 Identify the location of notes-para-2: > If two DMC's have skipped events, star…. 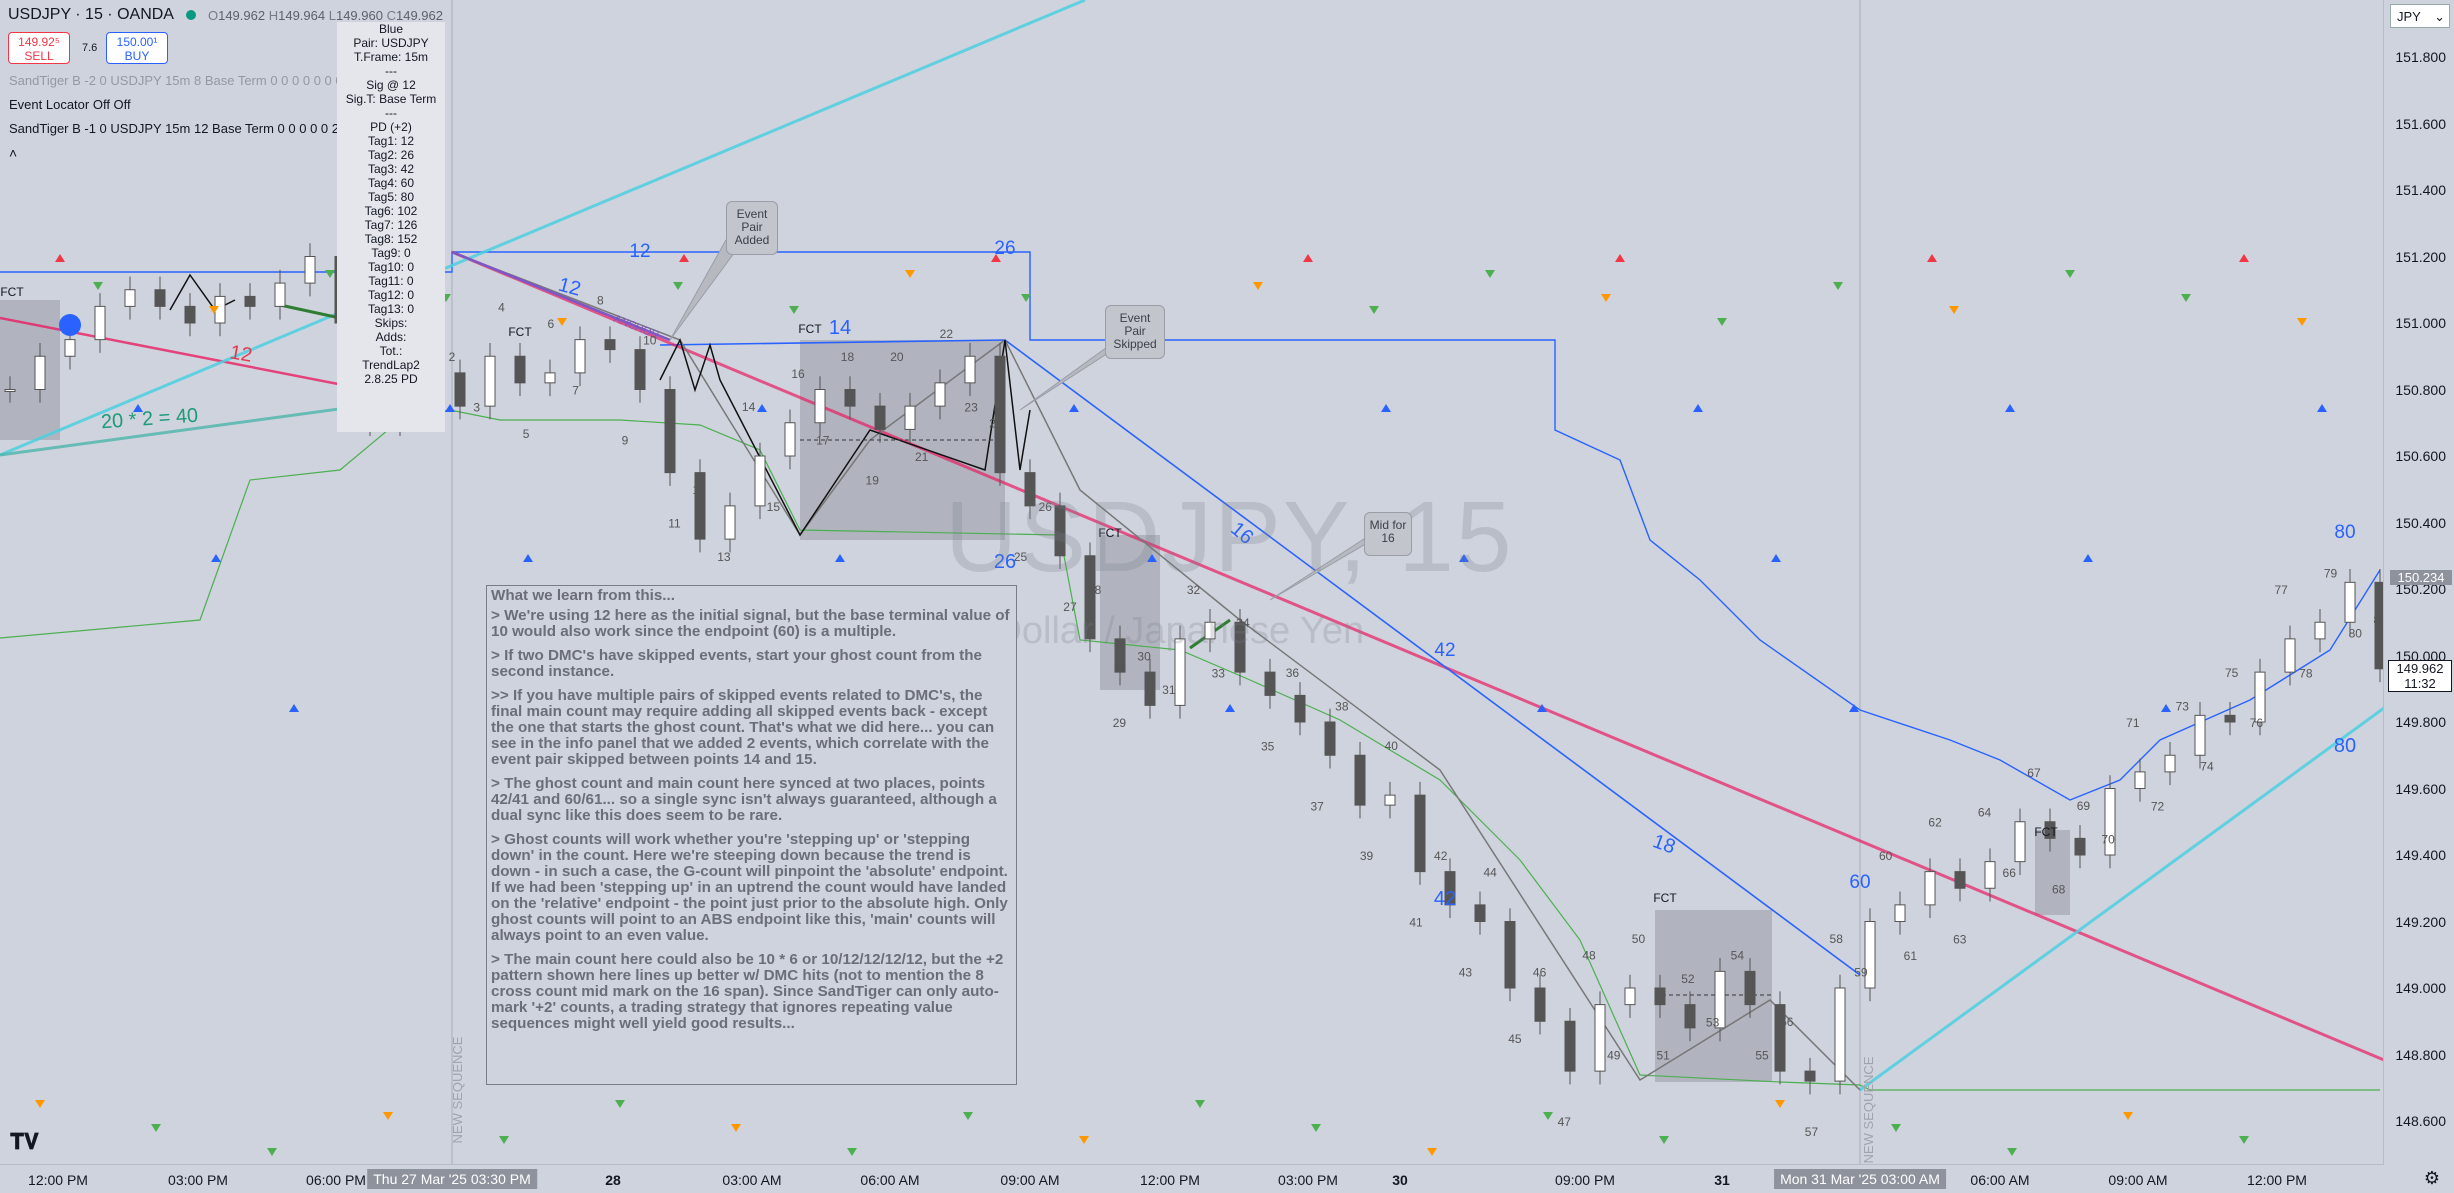
(739, 663).